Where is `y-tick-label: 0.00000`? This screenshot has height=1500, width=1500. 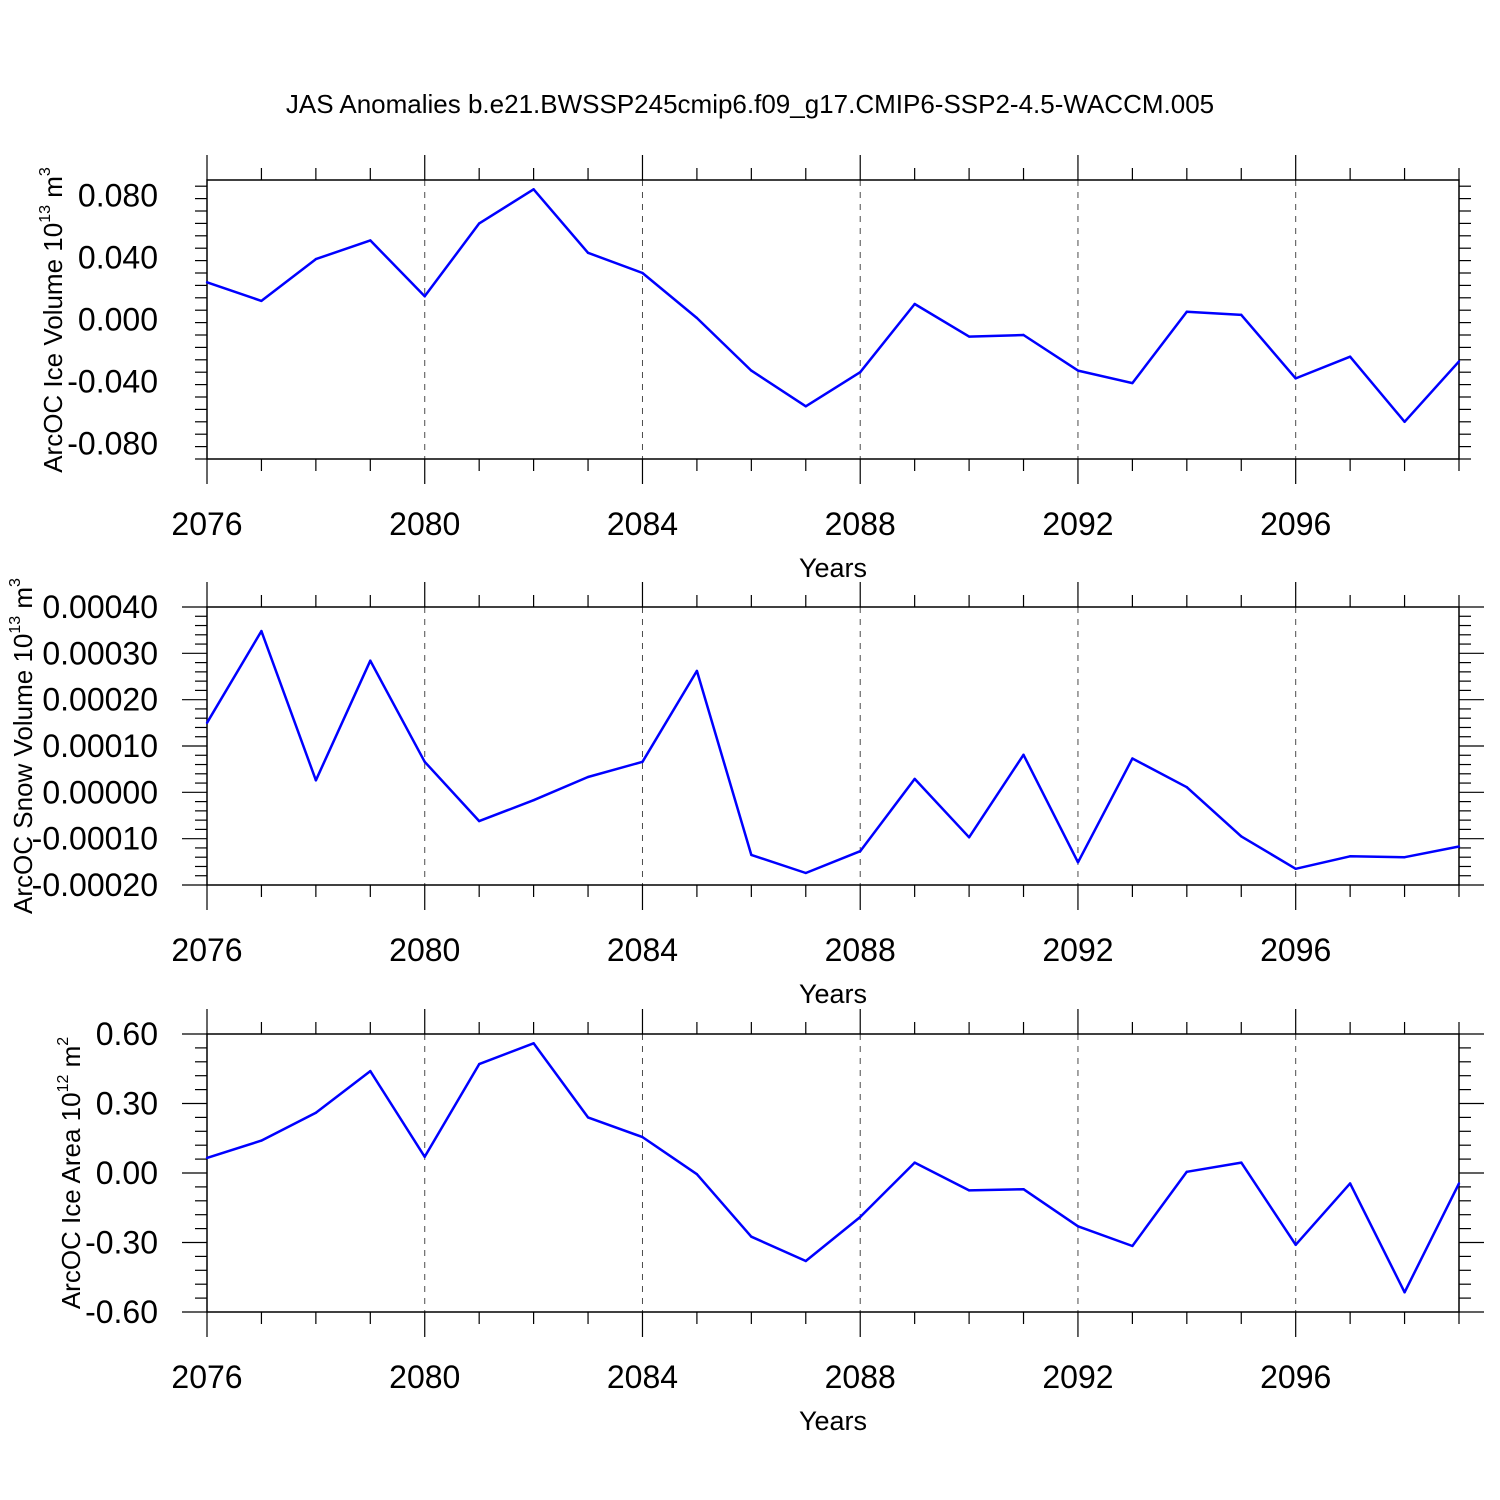 y-tick-label: 0.00000 is located at coordinates (100, 792).